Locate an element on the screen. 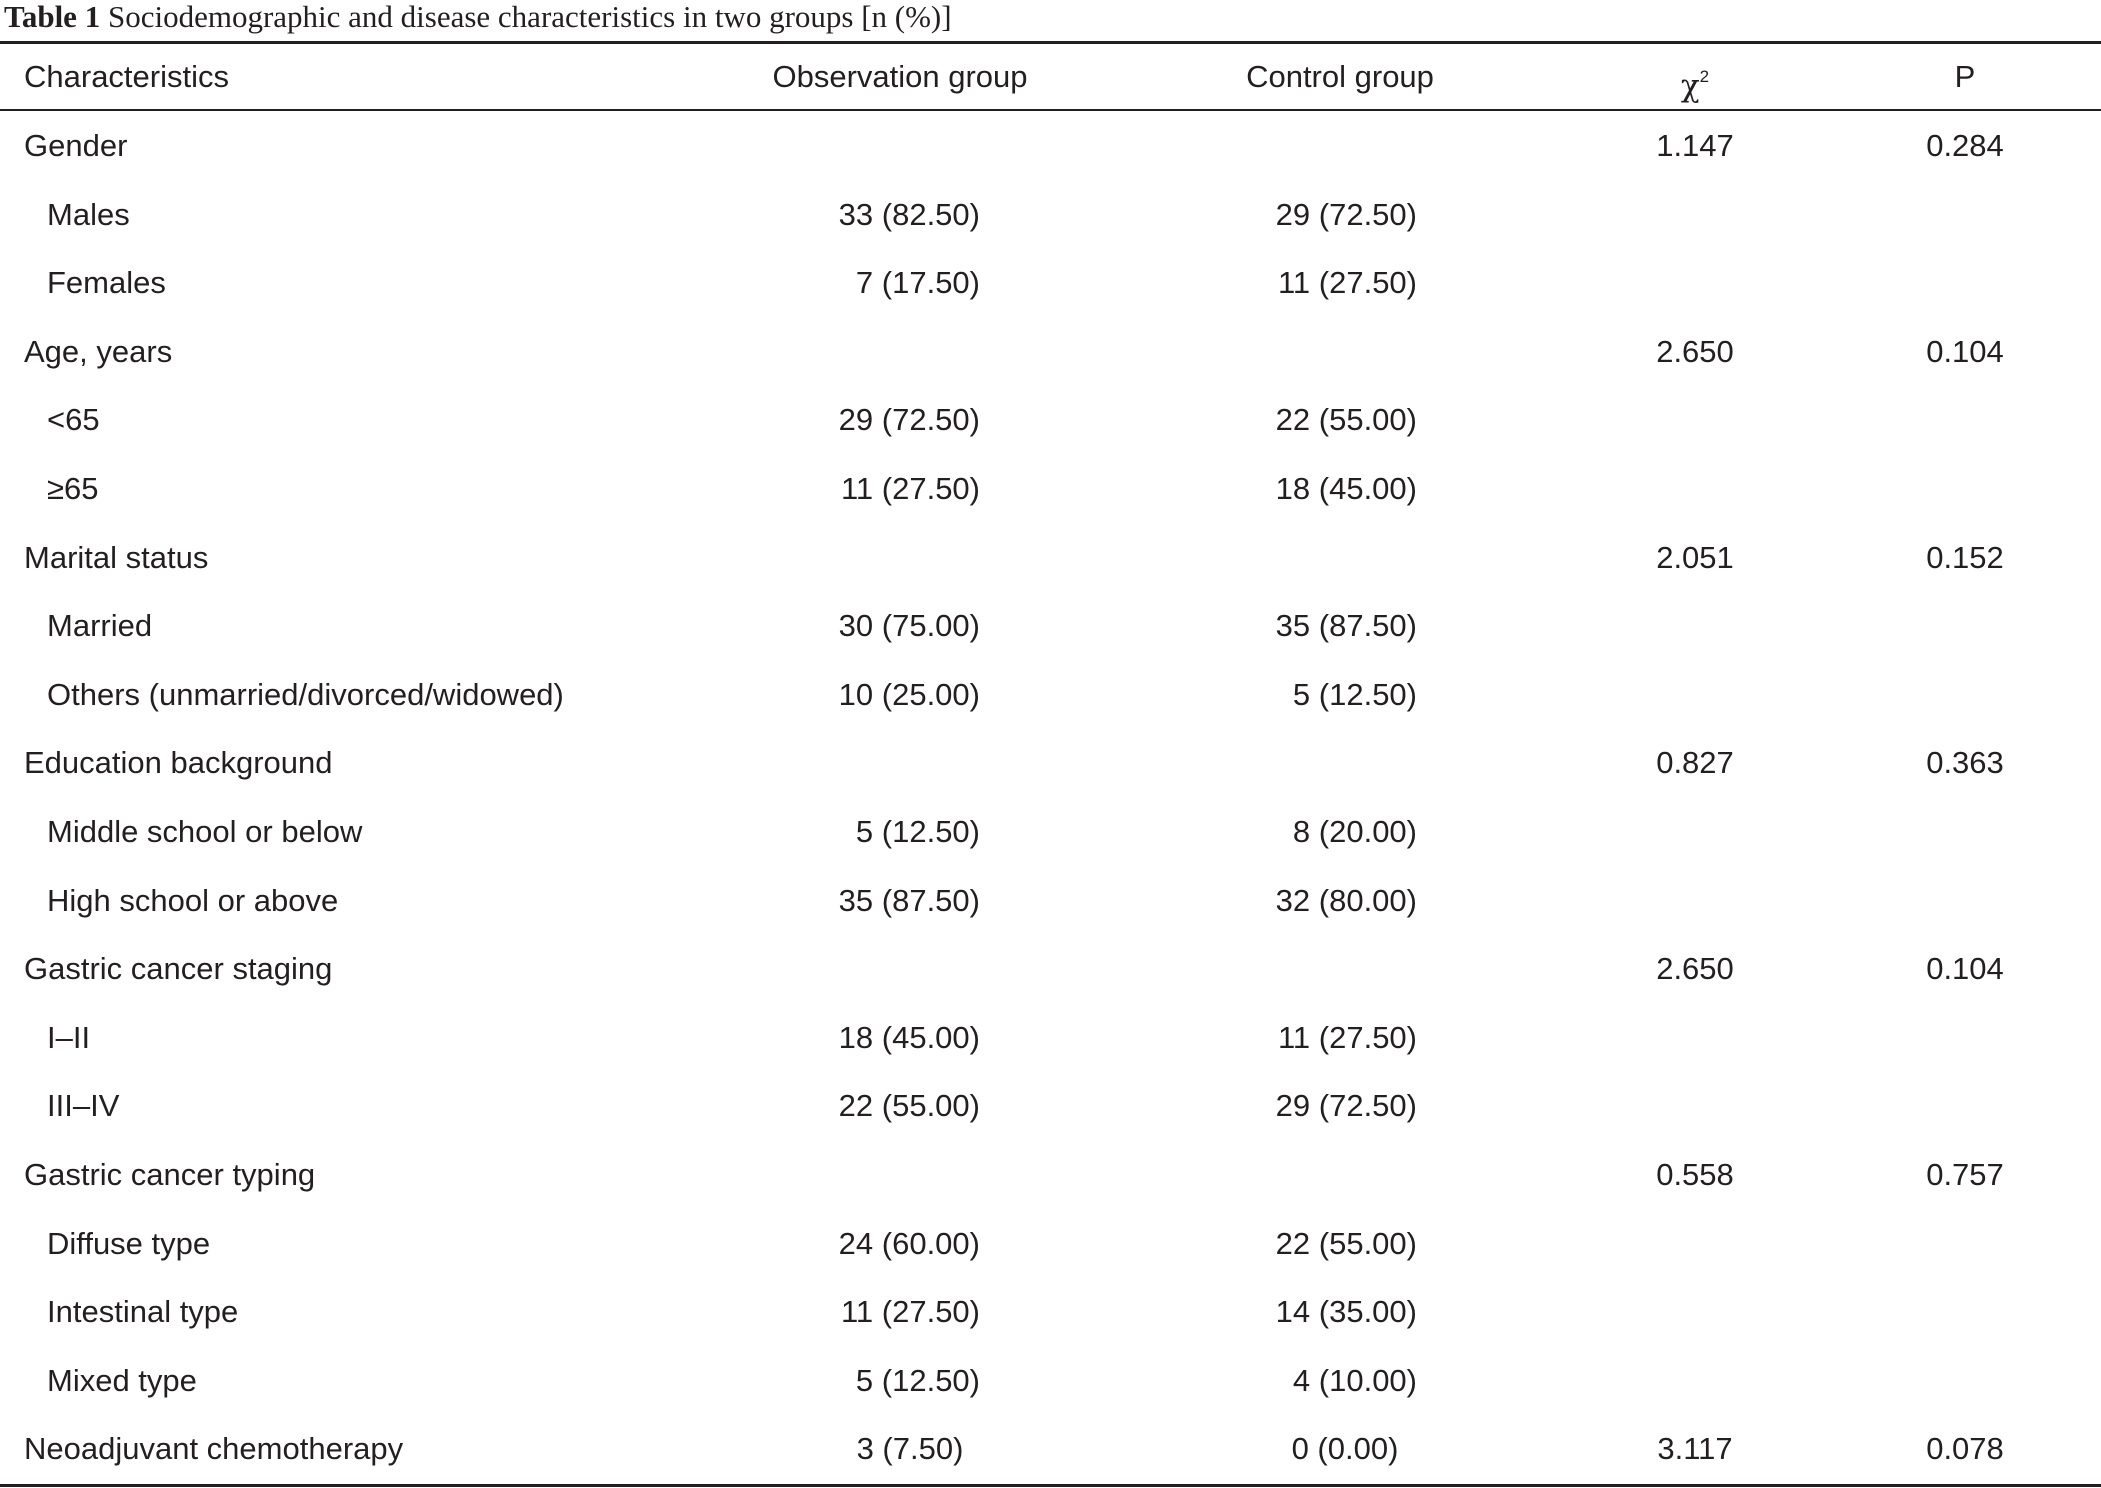  table-row: <65 29 (72.50) 22 (55.00) is located at coordinates (1050, 419).